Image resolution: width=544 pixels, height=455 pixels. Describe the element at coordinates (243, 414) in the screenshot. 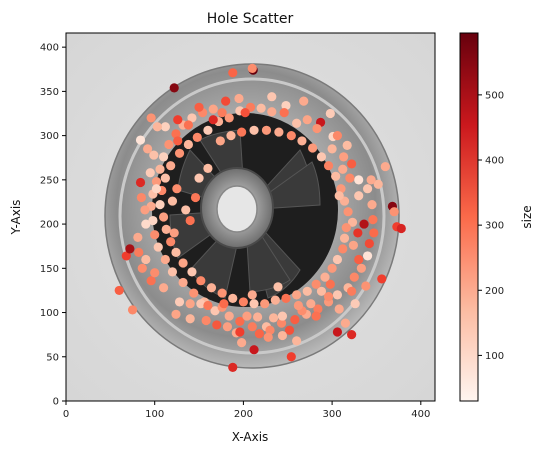

I see `x-tick-label: 200` at that location.